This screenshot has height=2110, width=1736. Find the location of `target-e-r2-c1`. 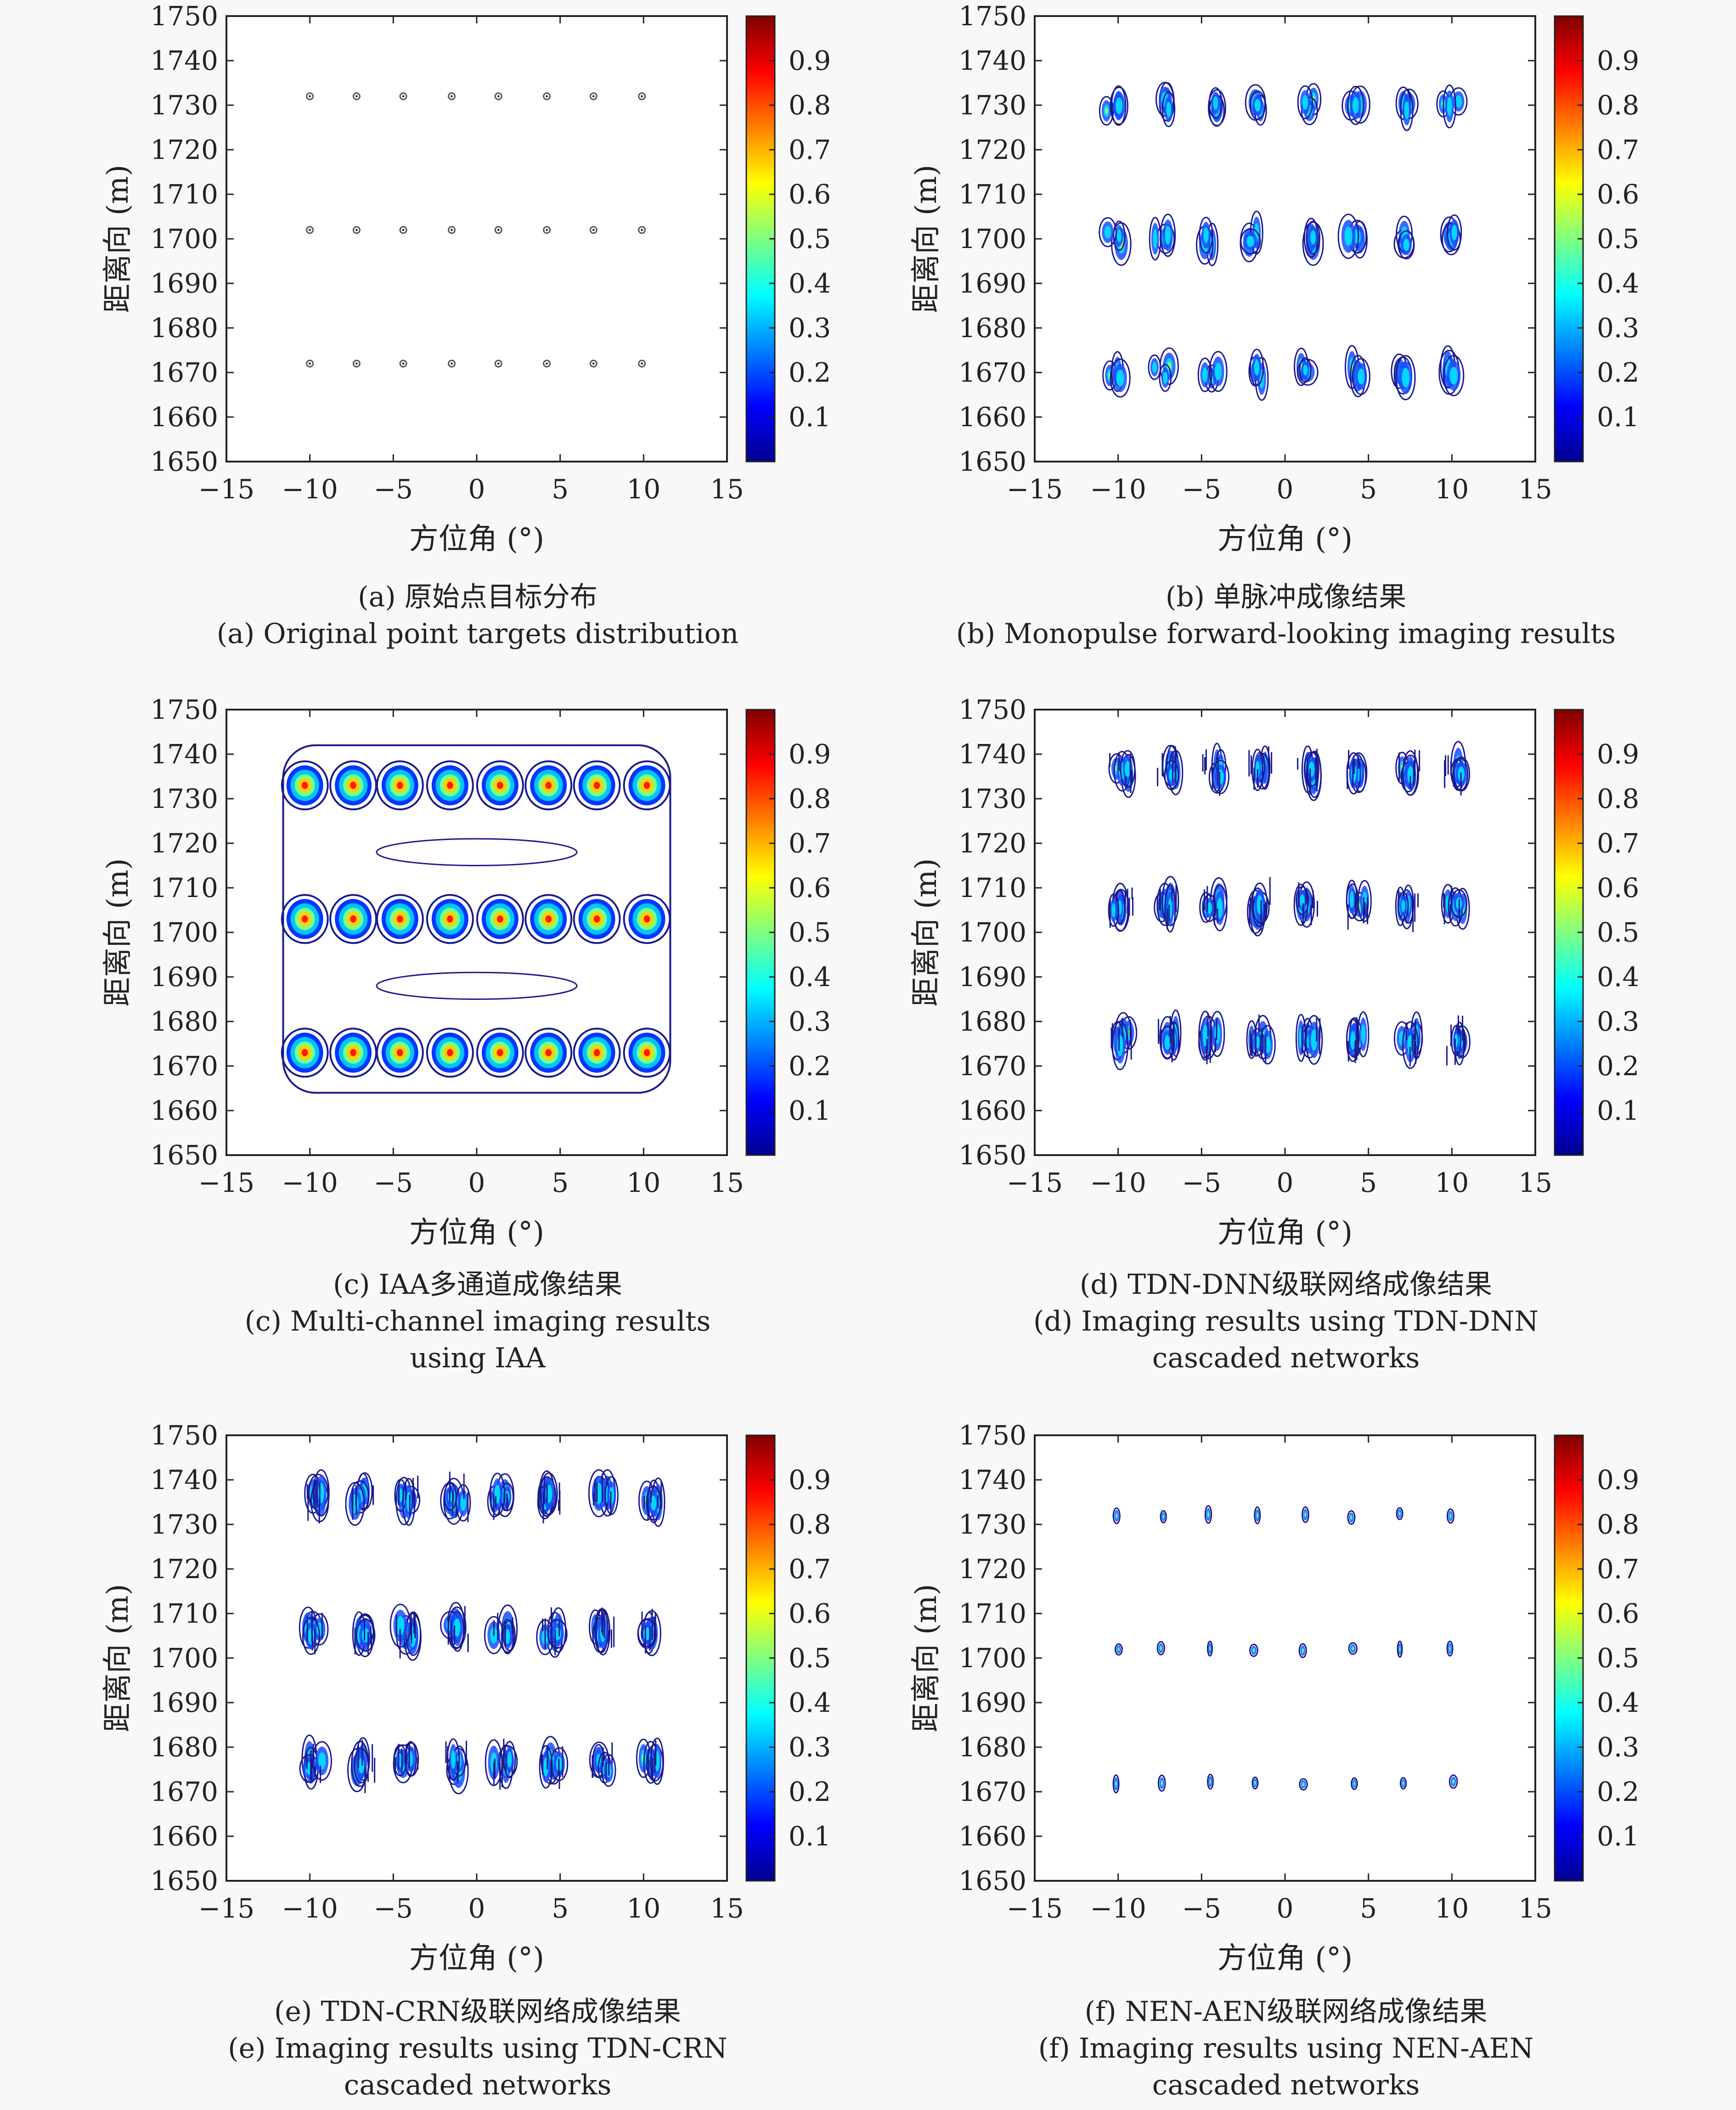

target-e-r2-c1 is located at coordinates (314, 1631).